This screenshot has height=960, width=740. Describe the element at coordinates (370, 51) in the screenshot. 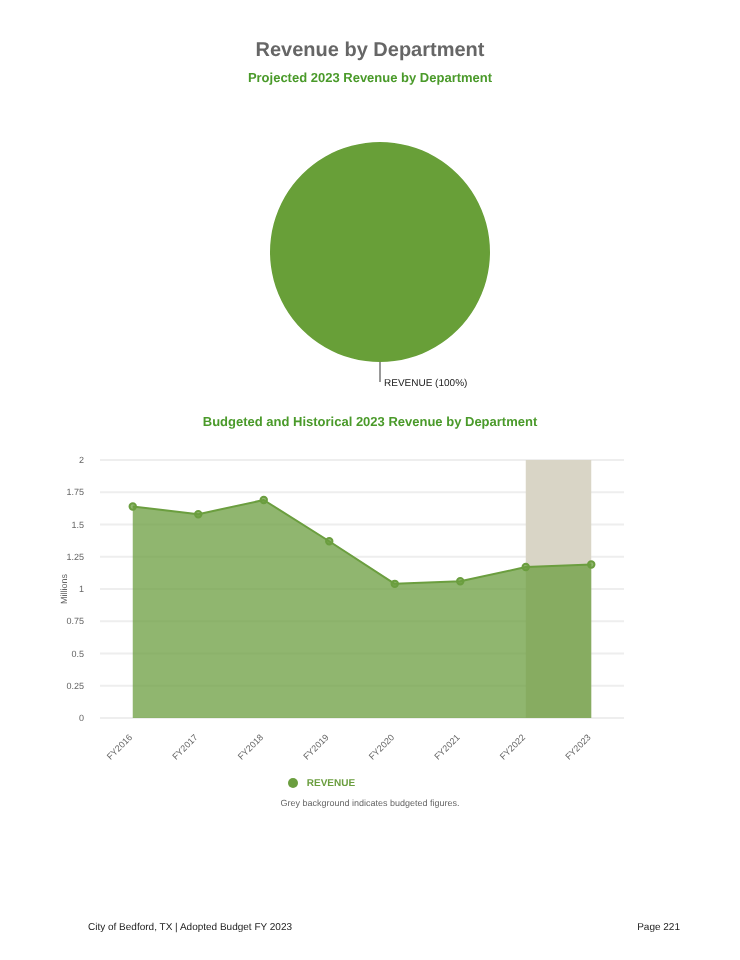

I see `chart-title: Revenue by Department` at that location.